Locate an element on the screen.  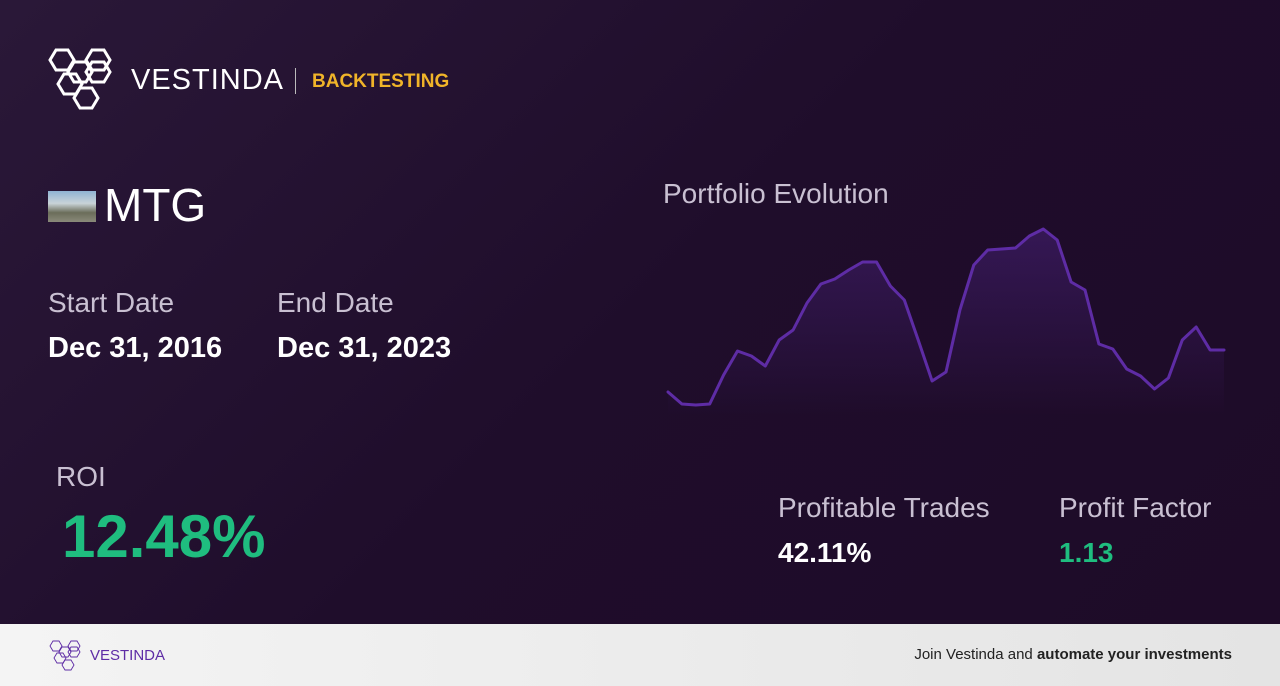
end-value: Dec 31, 2023 is located at coordinates (364, 348).